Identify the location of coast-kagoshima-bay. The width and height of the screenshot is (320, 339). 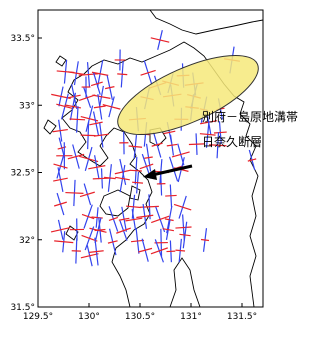
(185, 282).